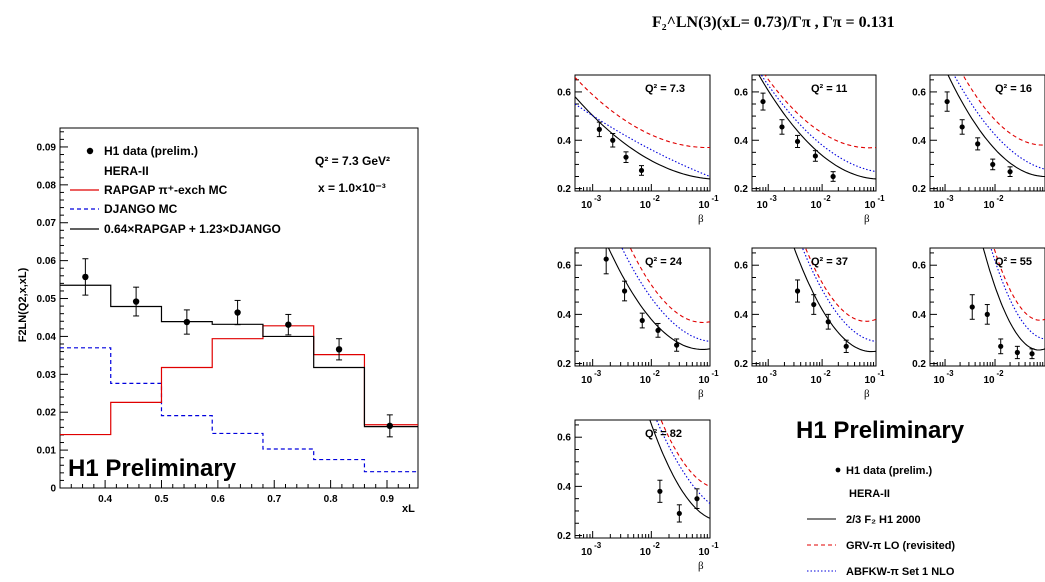  What do you see at coordinates (352, 188) in the screenshot?
I see `annotation-x: x = 1.0×10⁻³` at bounding box center [352, 188].